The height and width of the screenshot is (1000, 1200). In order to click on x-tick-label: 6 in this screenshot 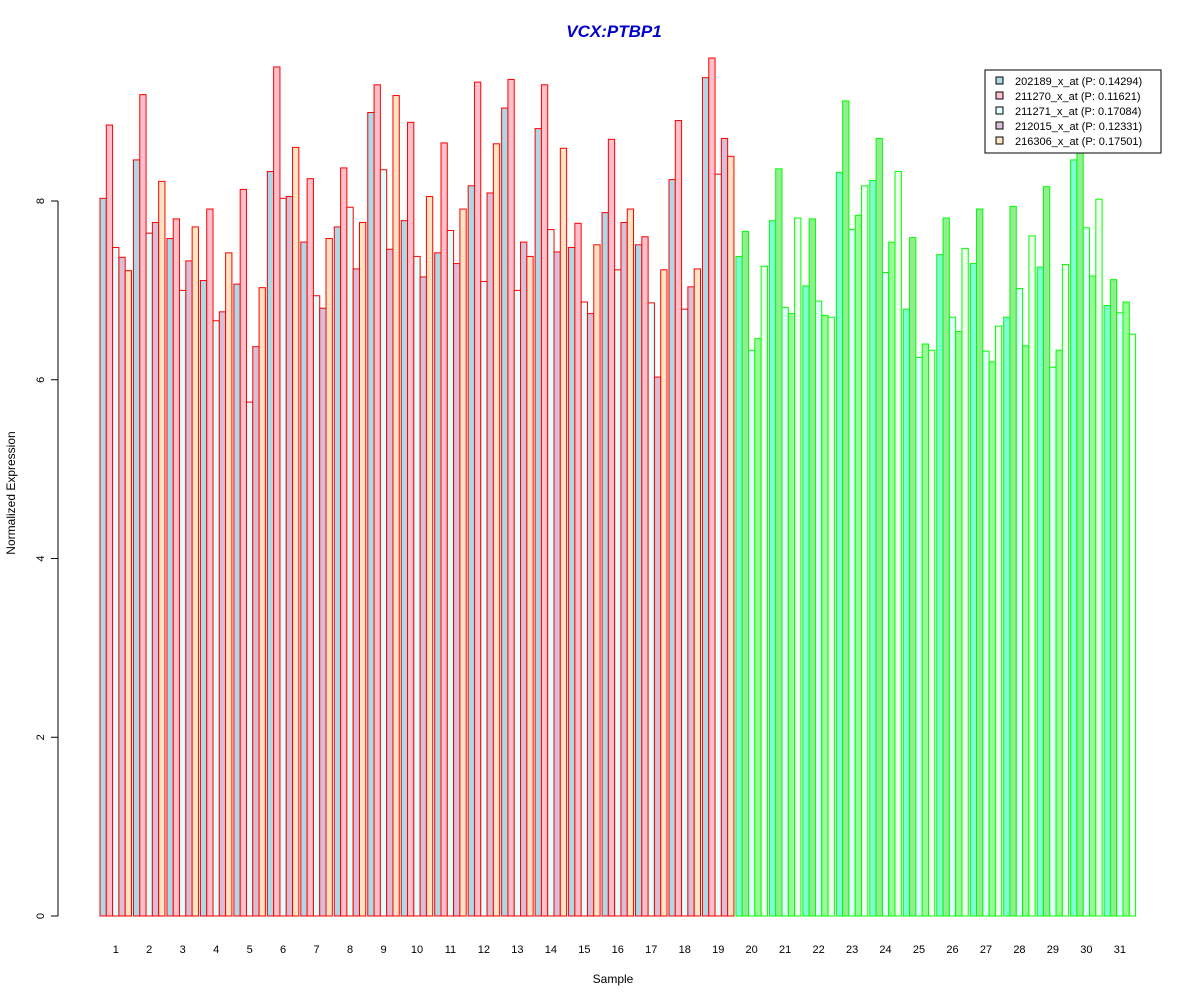, I will do `click(283, 950)`.